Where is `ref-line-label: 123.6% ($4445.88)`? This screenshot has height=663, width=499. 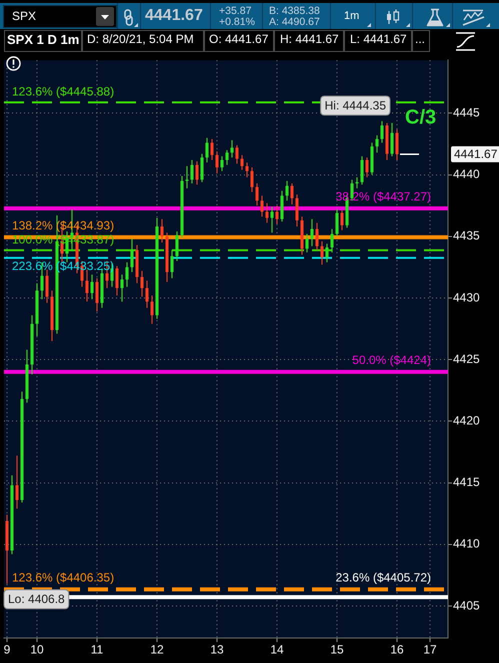
ref-line-label: 123.6% ($4445.88) is located at coordinates (63, 91).